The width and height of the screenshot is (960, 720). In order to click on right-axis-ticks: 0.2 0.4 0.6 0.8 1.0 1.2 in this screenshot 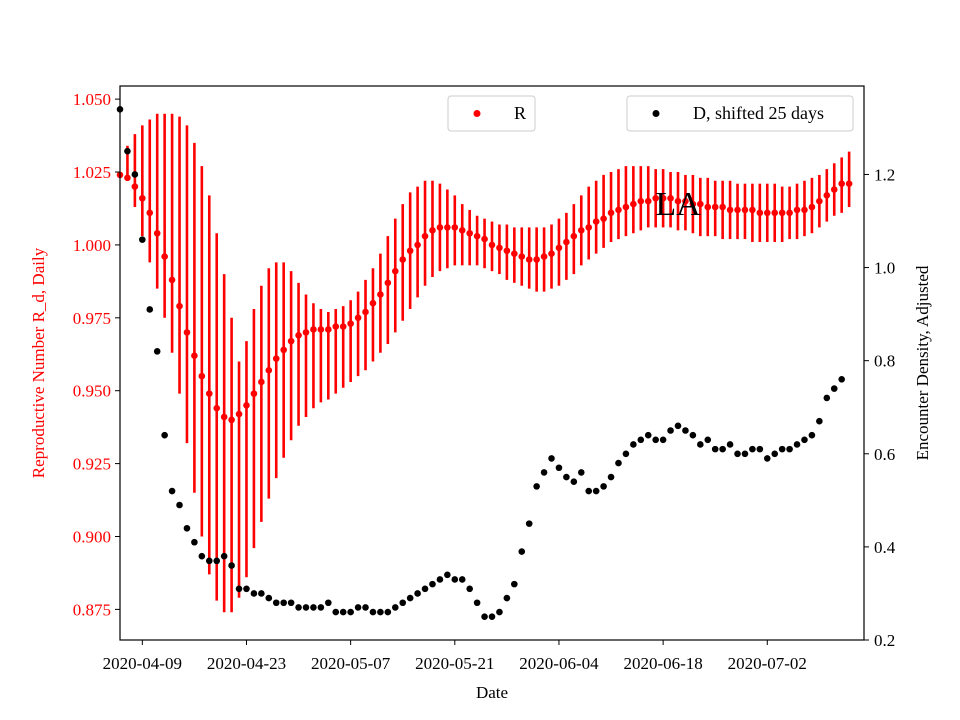, I will do `click(880, 407)`.